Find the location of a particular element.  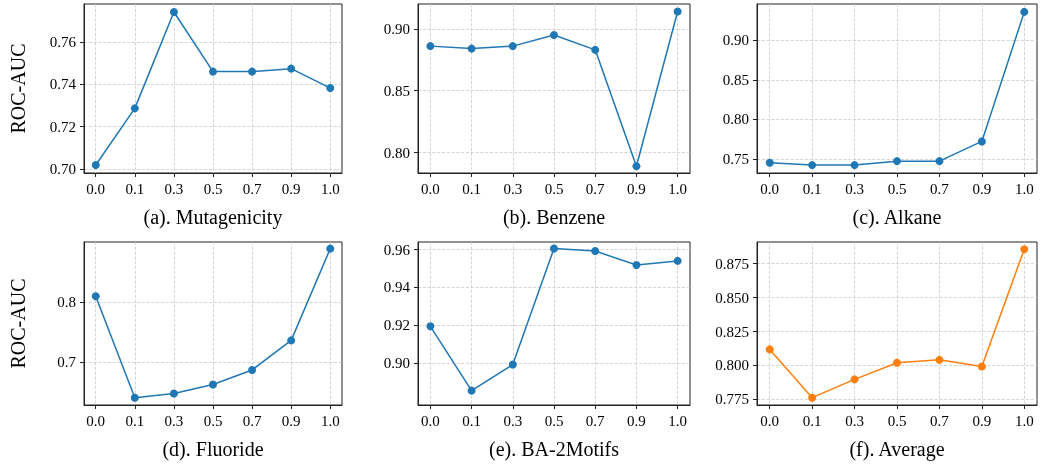

y-tick-label: 0.775 is located at coordinates (732, 399).